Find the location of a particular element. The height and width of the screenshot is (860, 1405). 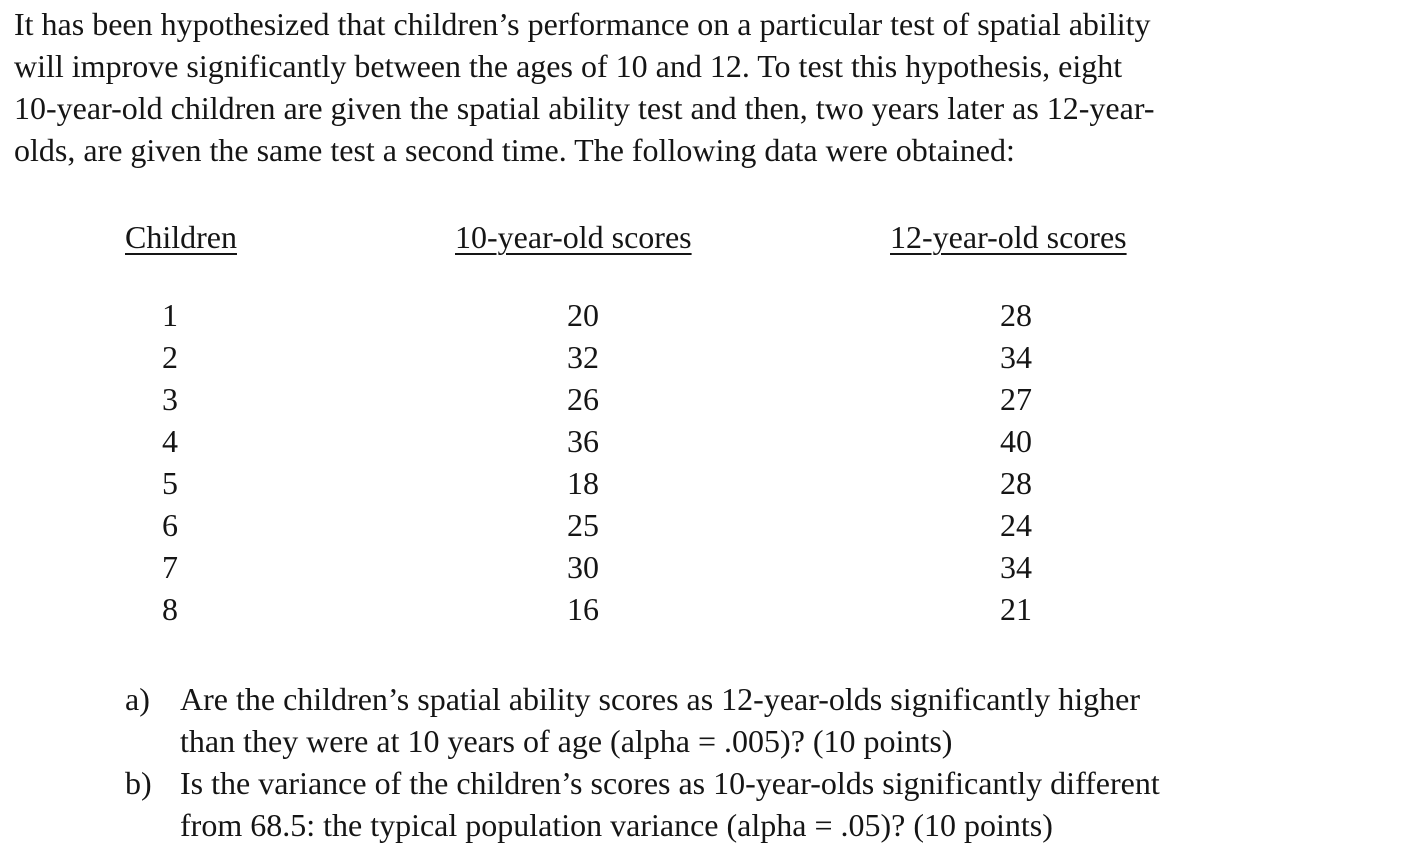

table-row: 5 18 28 is located at coordinates (702, 483).